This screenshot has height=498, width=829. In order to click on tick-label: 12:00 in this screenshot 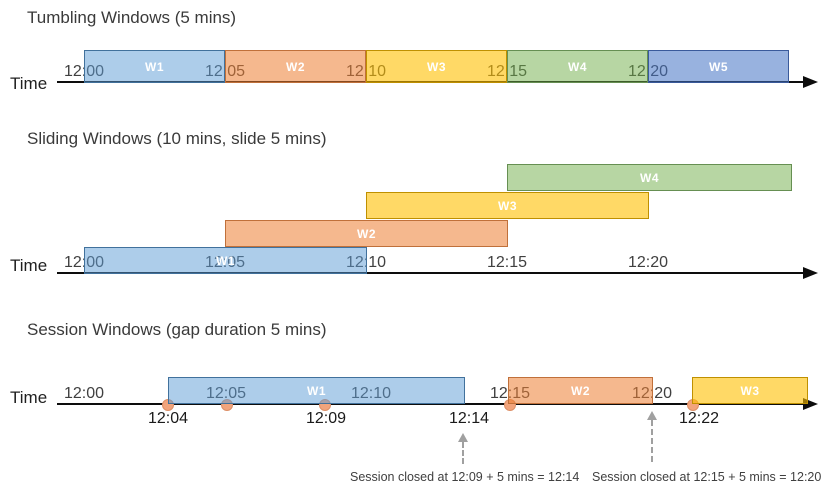, I will do `click(84, 393)`.